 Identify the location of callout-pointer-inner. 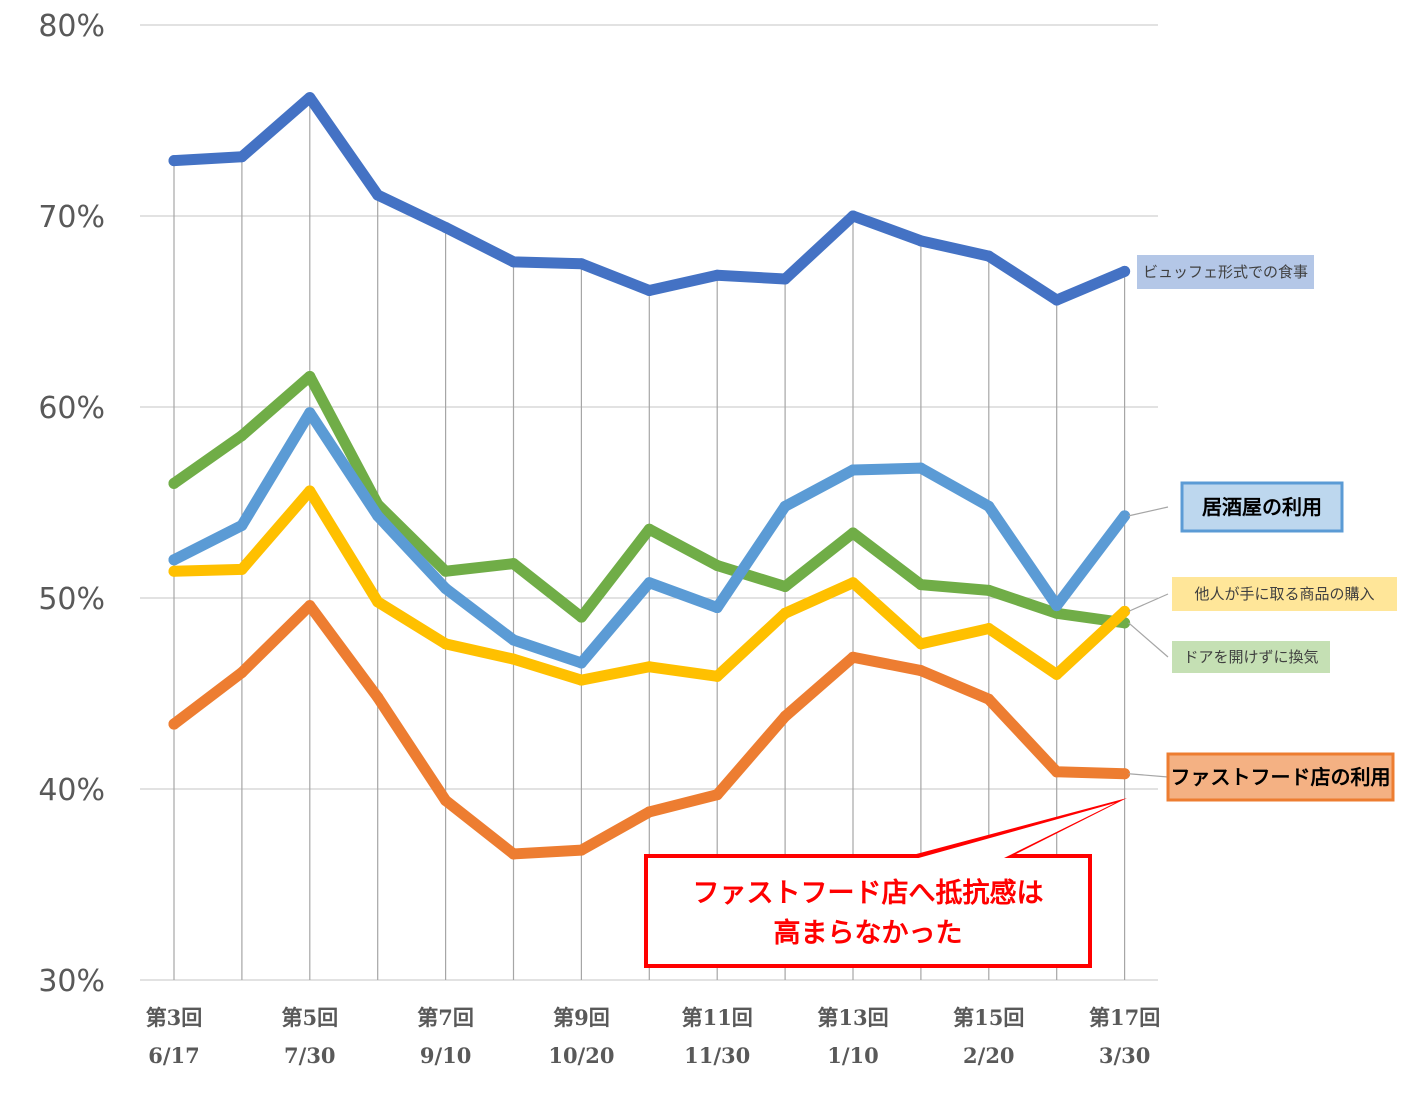
(1015, 831).